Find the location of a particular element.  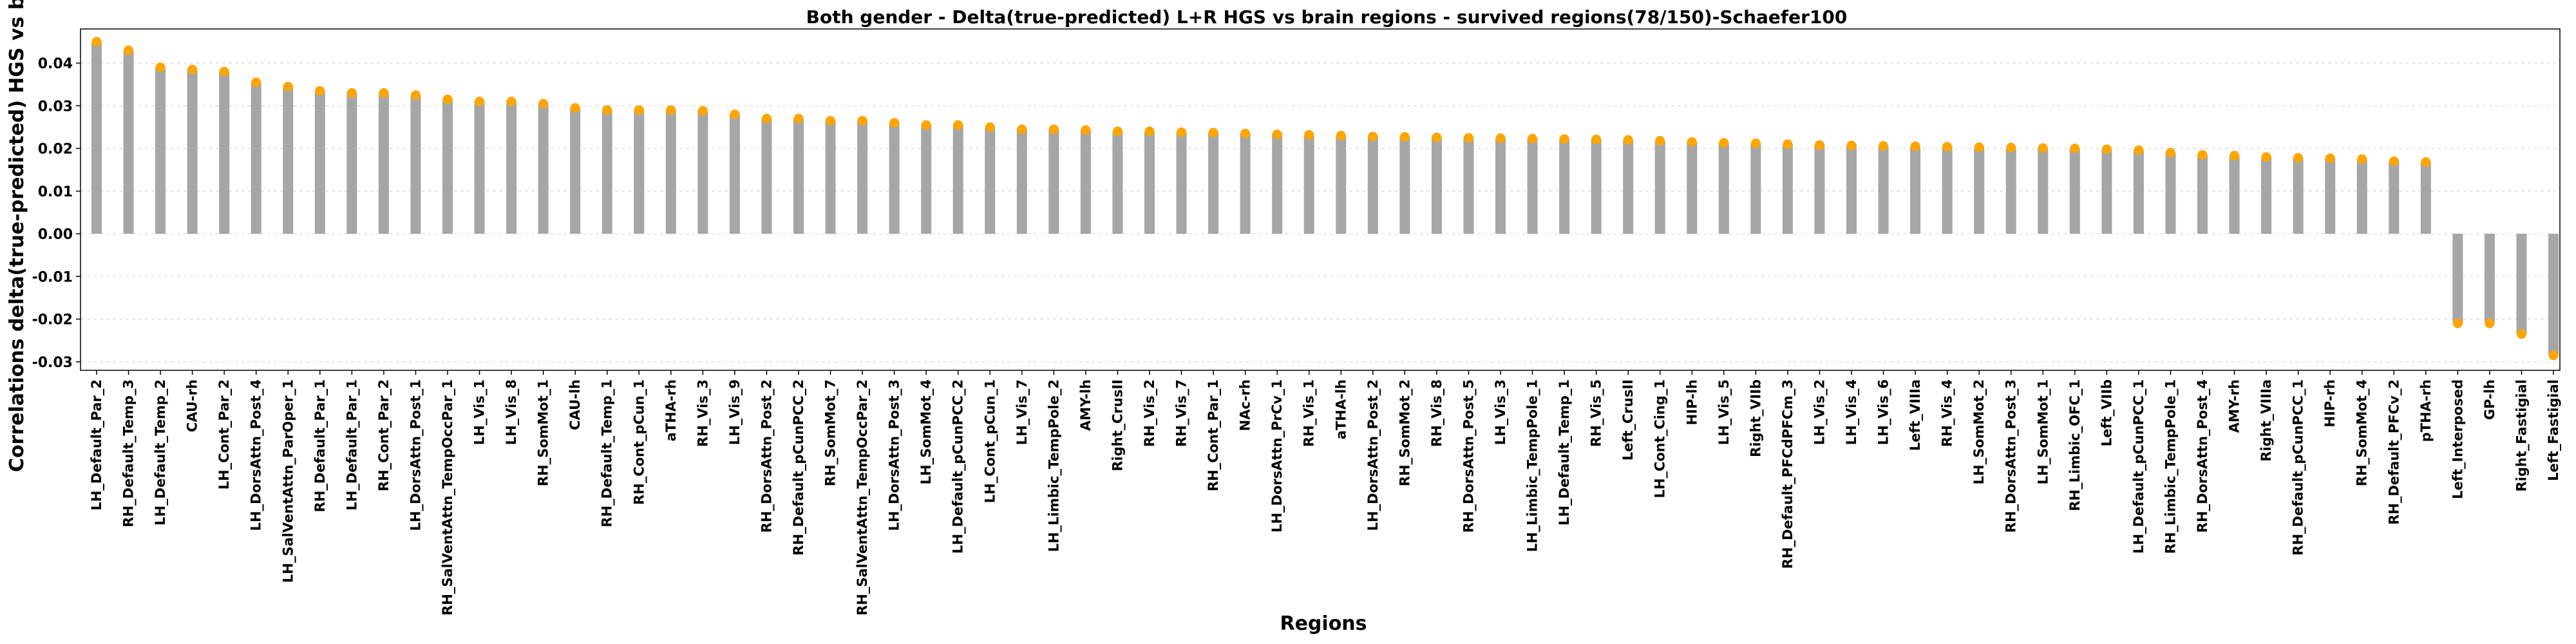

x-tick-label: LH_Default_Temp_1 is located at coordinates (1564, 452).